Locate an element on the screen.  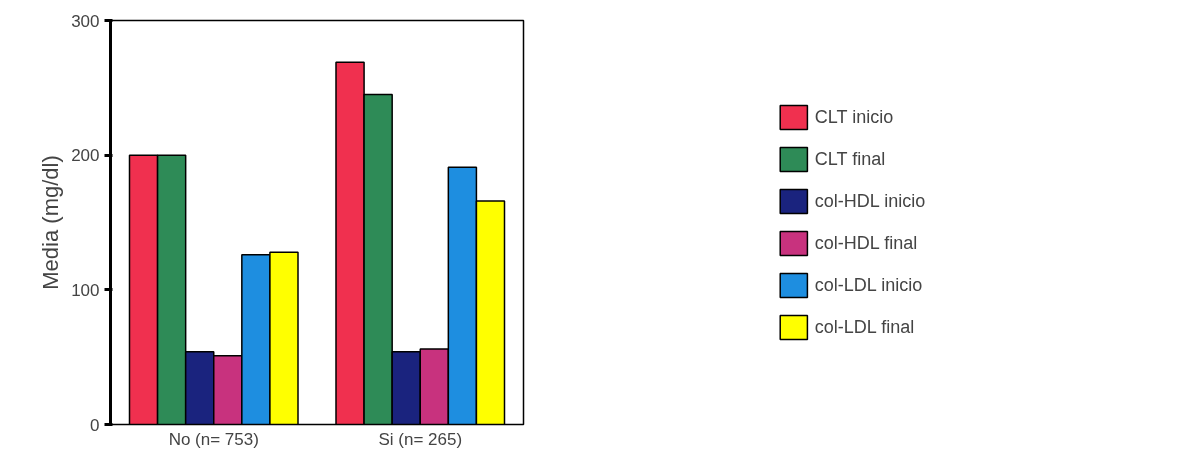
x-tick-label: Si (n= 265) is located at coordinates (420, 439).